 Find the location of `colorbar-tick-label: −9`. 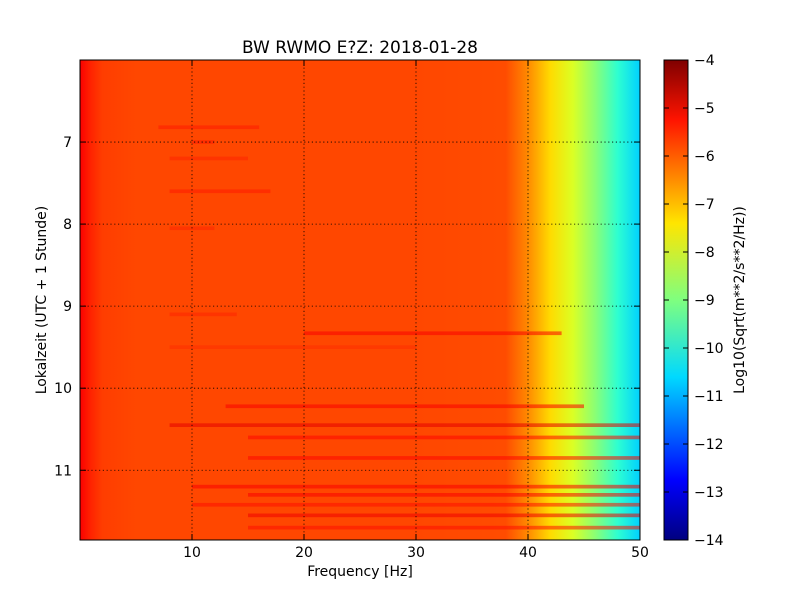

colorbar-tick-label: −9 is located at coordinates (704, 301).